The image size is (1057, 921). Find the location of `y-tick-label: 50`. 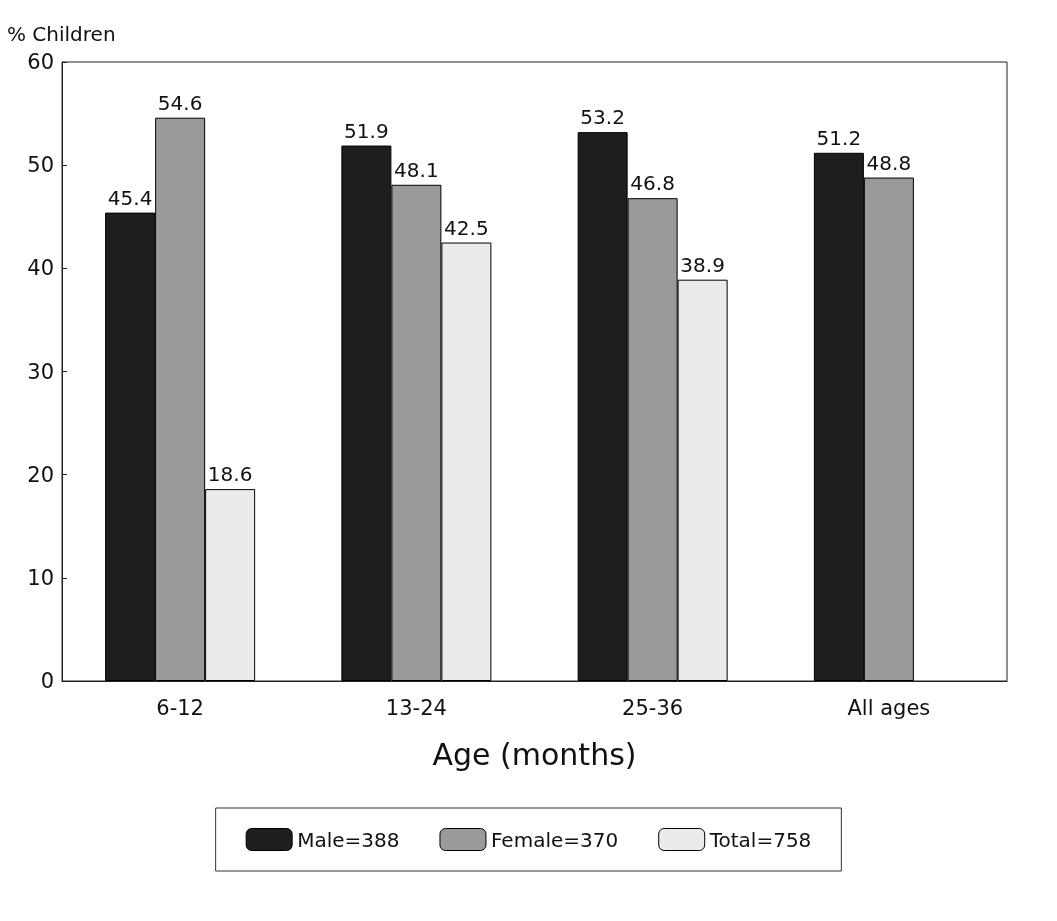

y-tick-label: 50 is located at coordinates (40, 165).